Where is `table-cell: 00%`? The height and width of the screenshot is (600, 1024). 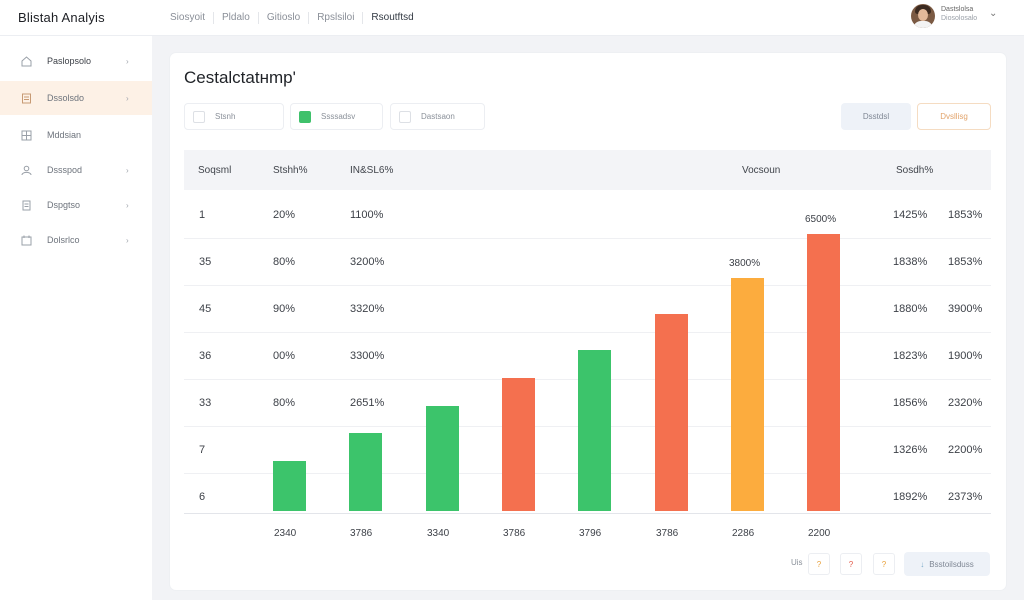
table-cell: 00% is located at coordinates (284, 356).